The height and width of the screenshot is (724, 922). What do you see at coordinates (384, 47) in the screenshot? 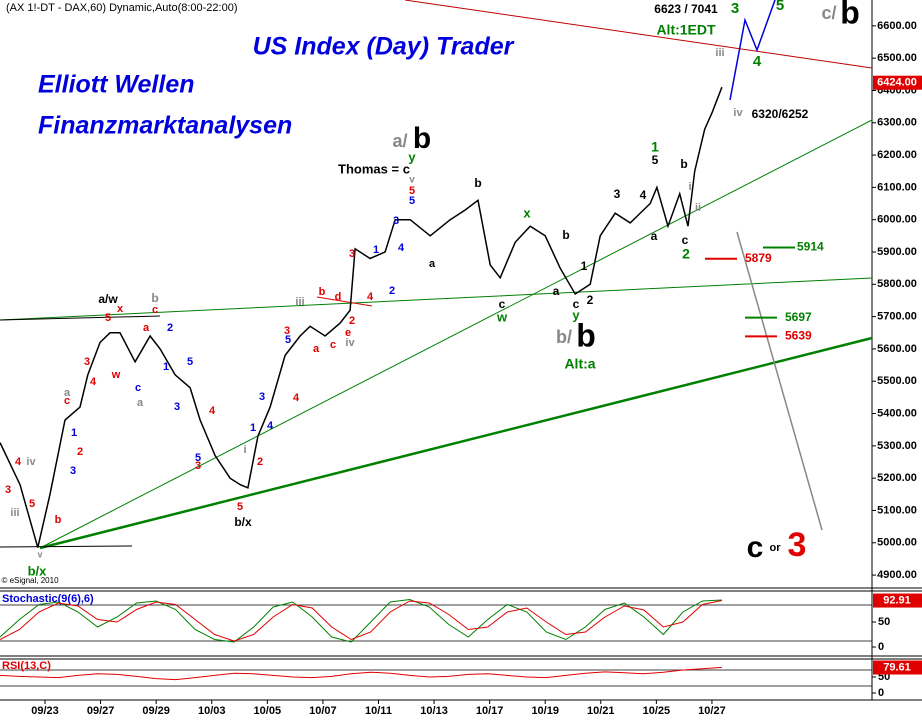
I see `chart-title: US Index (Day) Trader` at bounding box center [384, 47].